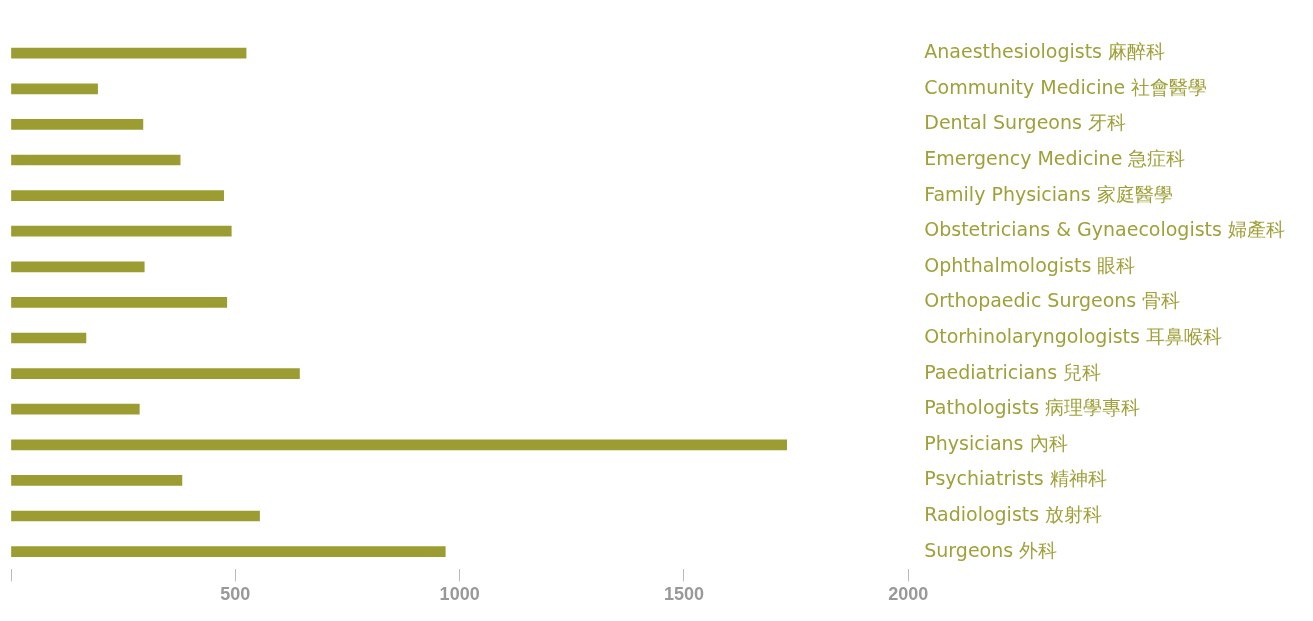 The width and height of the screenshot is (1313, 621). Describe the element at coordinates (683, 594) in the screenshot. I see `x-tick-label: 1500` at that location.